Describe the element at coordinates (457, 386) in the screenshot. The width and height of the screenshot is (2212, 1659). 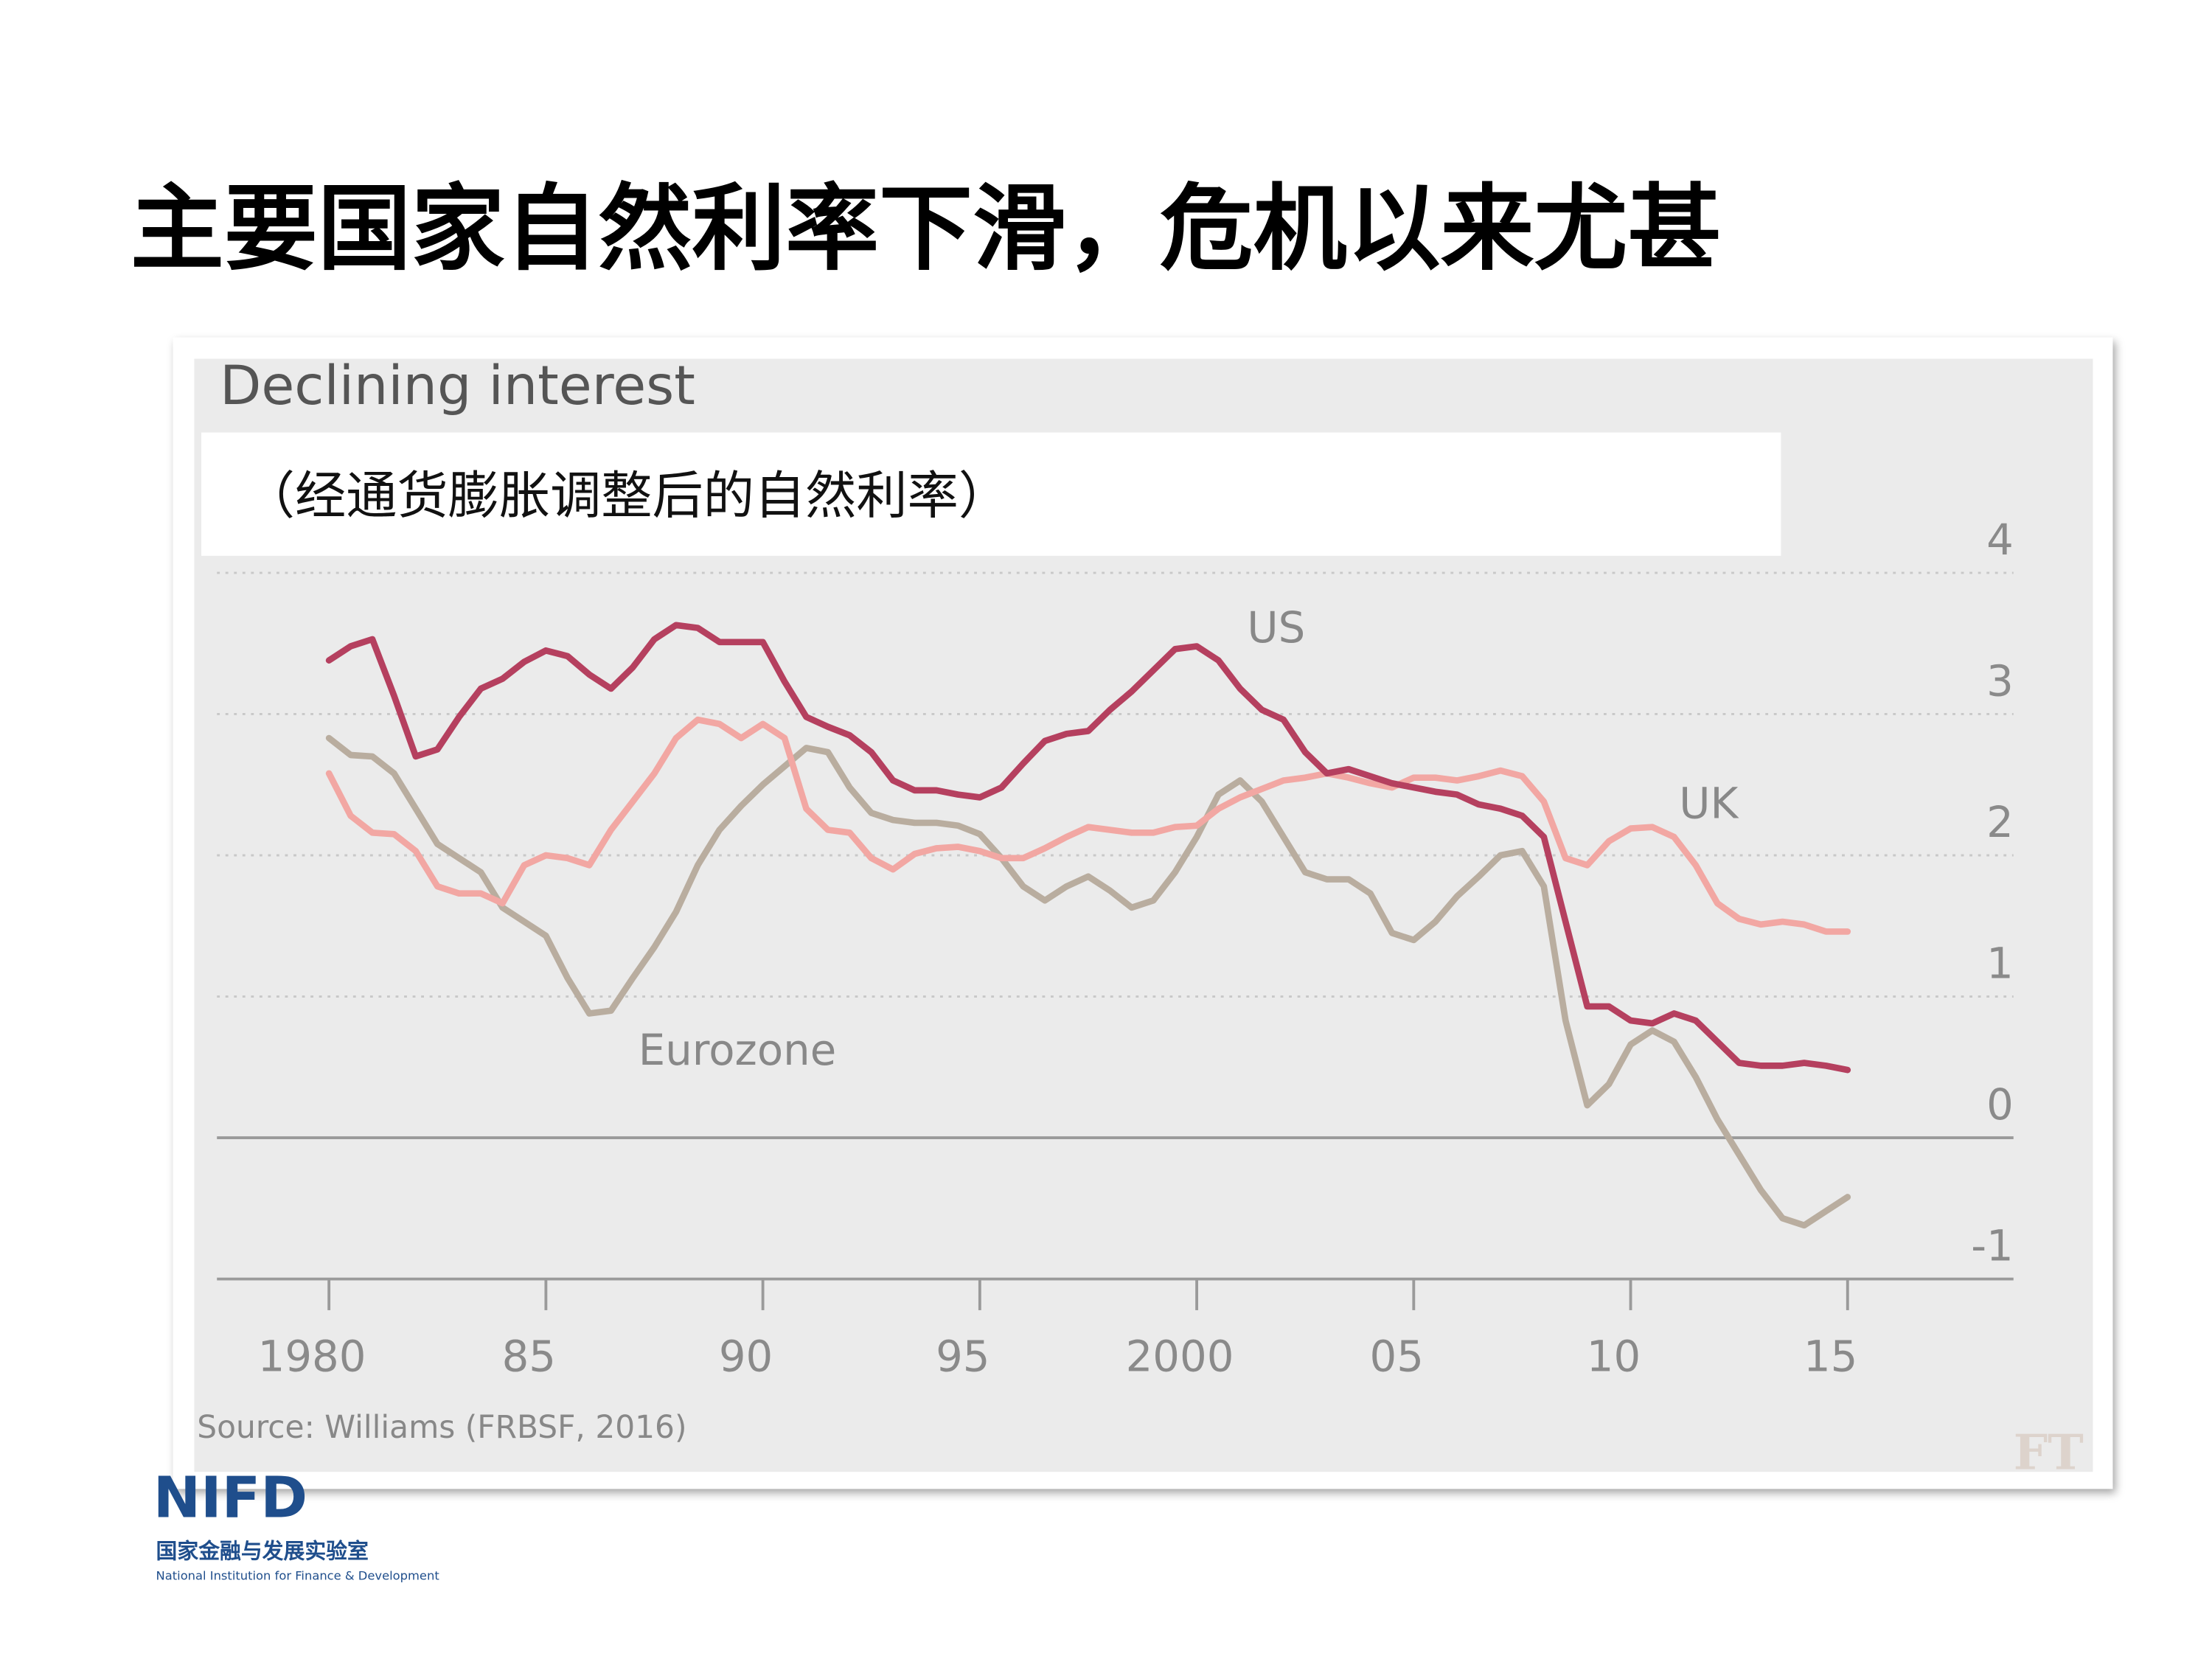
I see `chart-title: Declining interest` at that location.